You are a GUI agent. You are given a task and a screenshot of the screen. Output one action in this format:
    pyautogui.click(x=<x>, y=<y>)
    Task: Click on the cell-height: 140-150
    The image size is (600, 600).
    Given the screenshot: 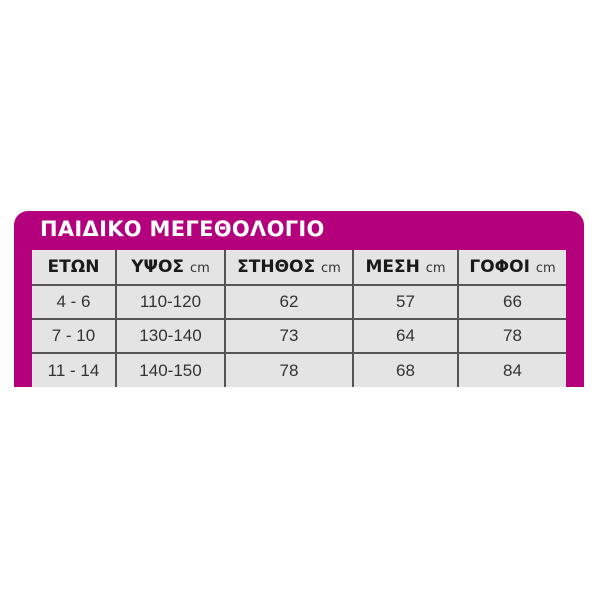 What is the action you would take?
    pyautogui.click(x=170, y=370)
    